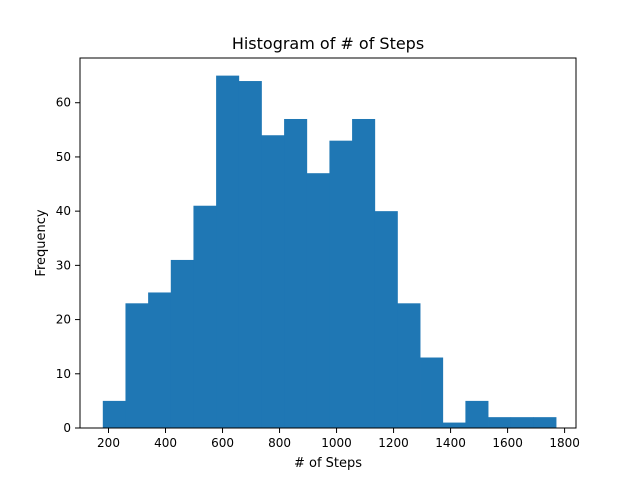 The width and height of the screenshot is (640, 484). I want to click on x-axis-ticks: 200 400 600 800 1000 1200 1400 1600 1800, so click(338, 439).